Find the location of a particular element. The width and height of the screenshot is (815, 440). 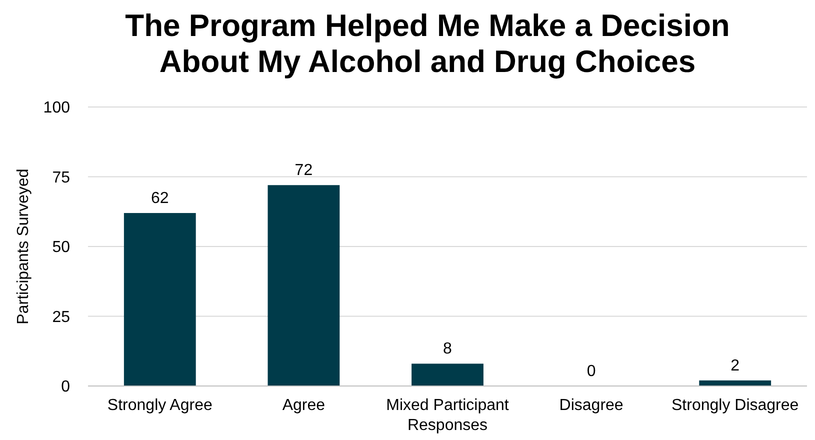

data-label: 0 is located at coordinates (591, 371).